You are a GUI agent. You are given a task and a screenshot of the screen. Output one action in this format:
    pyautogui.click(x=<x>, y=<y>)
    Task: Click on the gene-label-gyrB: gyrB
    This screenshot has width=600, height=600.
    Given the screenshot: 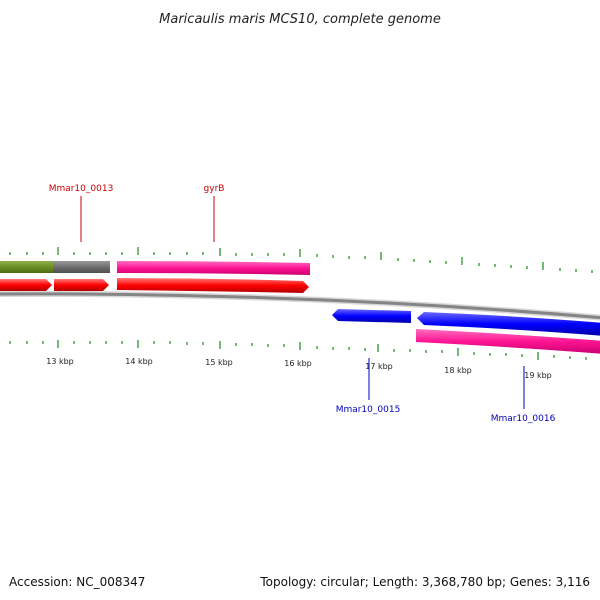 What is the action you would take?
    pyautogui.click(x=214, y=189)
    